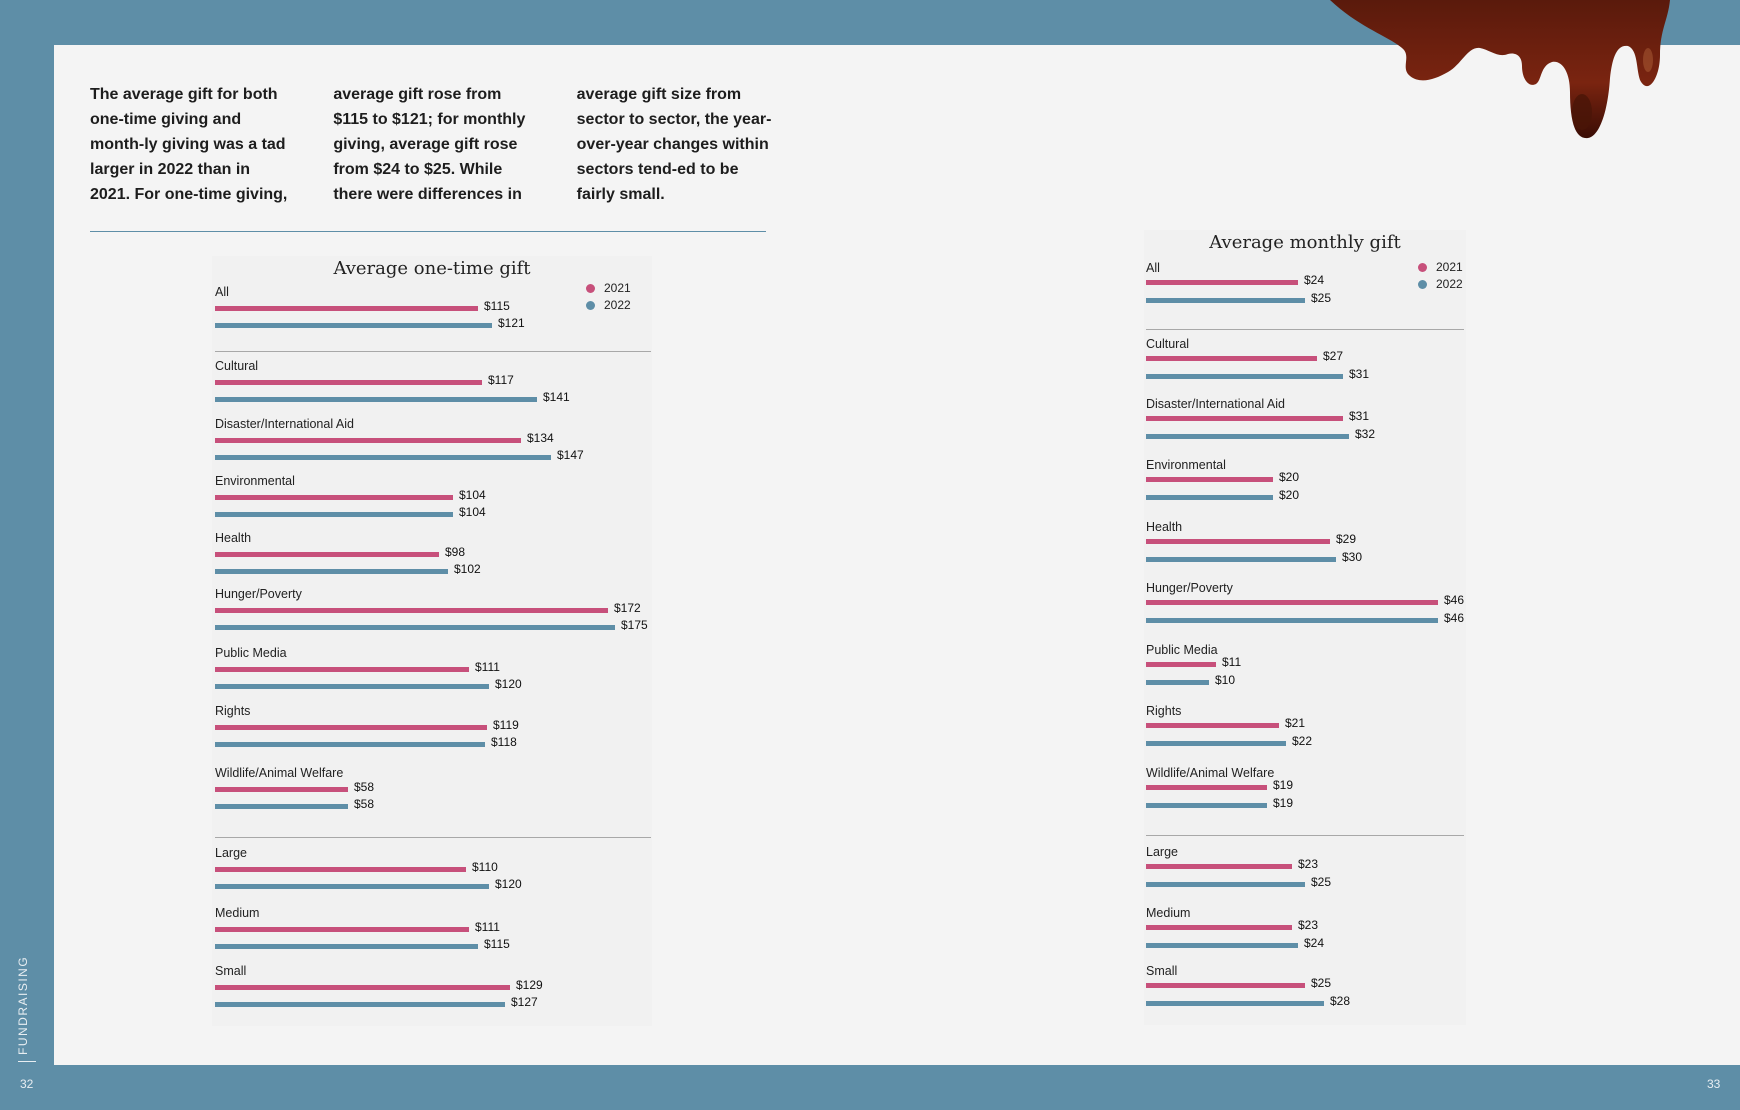 The image size is (1740, 1110). Describe the element at coordinates (428, 231) in the screenshot. I see `intro-divider` at that location.